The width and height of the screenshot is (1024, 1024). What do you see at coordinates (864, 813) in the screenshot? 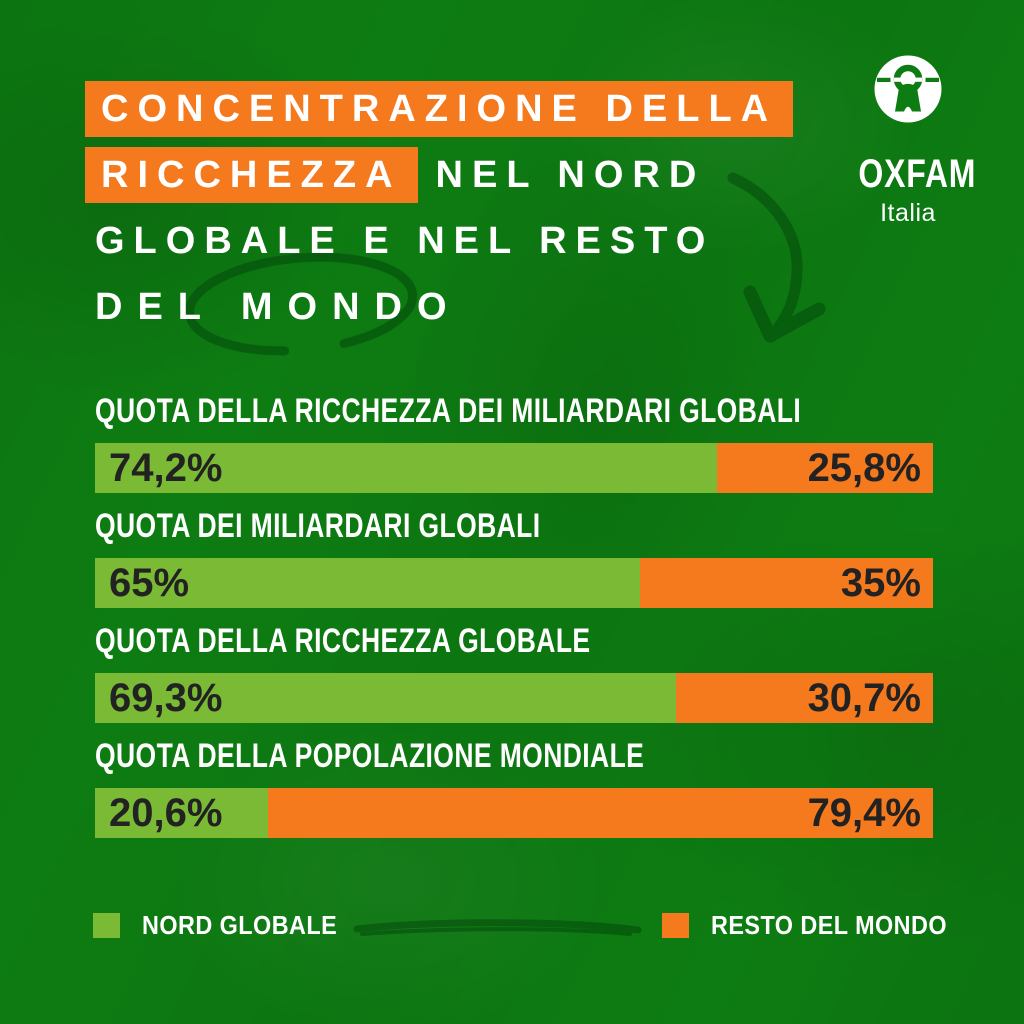
I see `bar-value-right: 79,4%` at bounding box center [864, 813].